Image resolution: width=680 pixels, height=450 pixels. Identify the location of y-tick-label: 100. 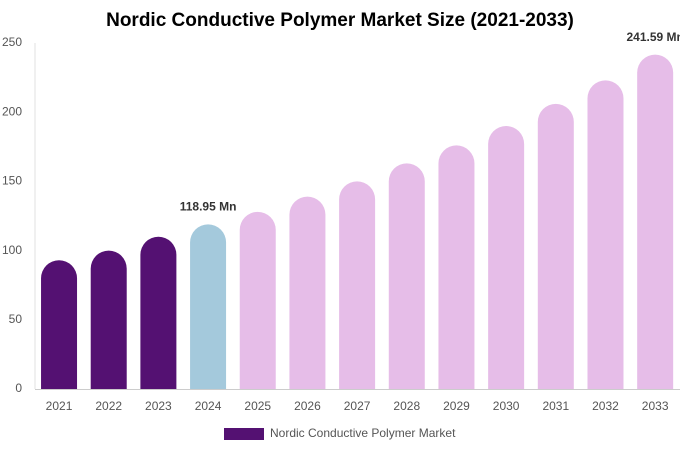
(12, 250).